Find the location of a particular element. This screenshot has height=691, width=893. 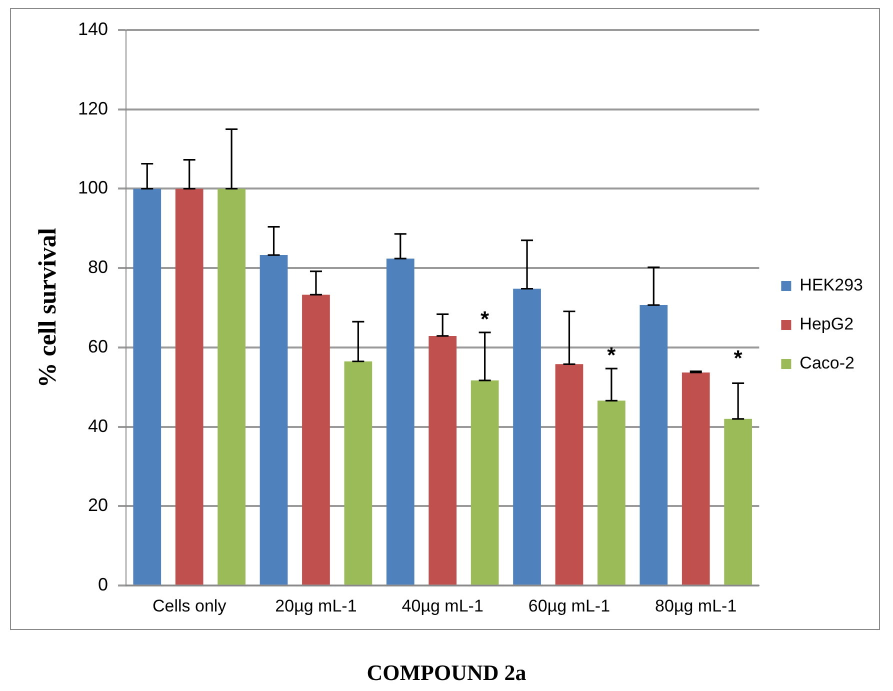

y-tick-label: 0 is located at coordinates (103, 584).